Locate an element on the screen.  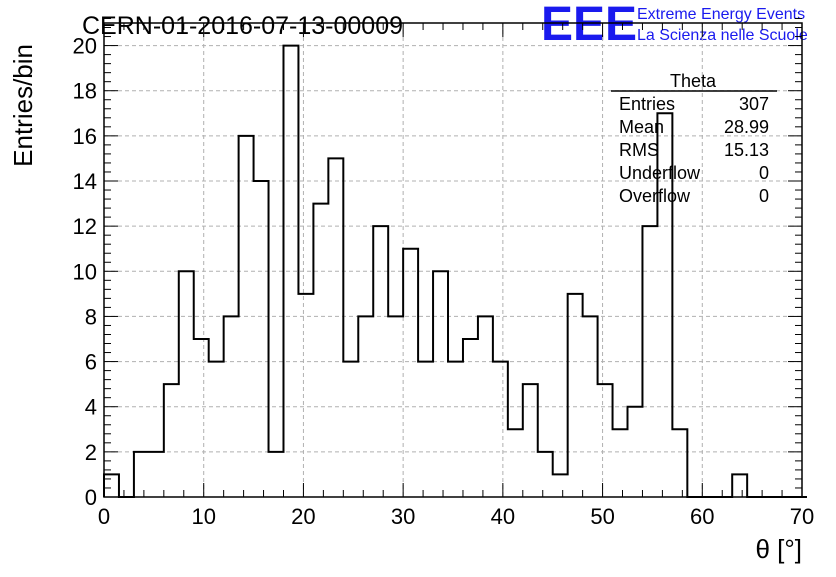
eee-logo: EEE is located at coordinates (589, 25).